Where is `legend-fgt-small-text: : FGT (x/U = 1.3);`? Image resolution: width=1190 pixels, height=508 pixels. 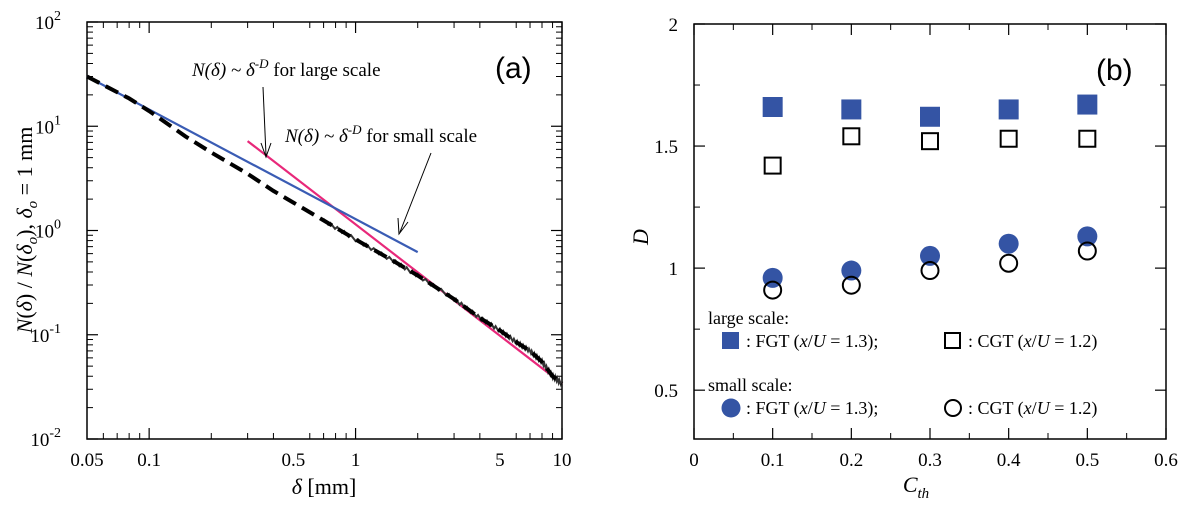 legend-fgt-small-text: : FGT (x/U = 1.3); is located at coordinates (812, 408).